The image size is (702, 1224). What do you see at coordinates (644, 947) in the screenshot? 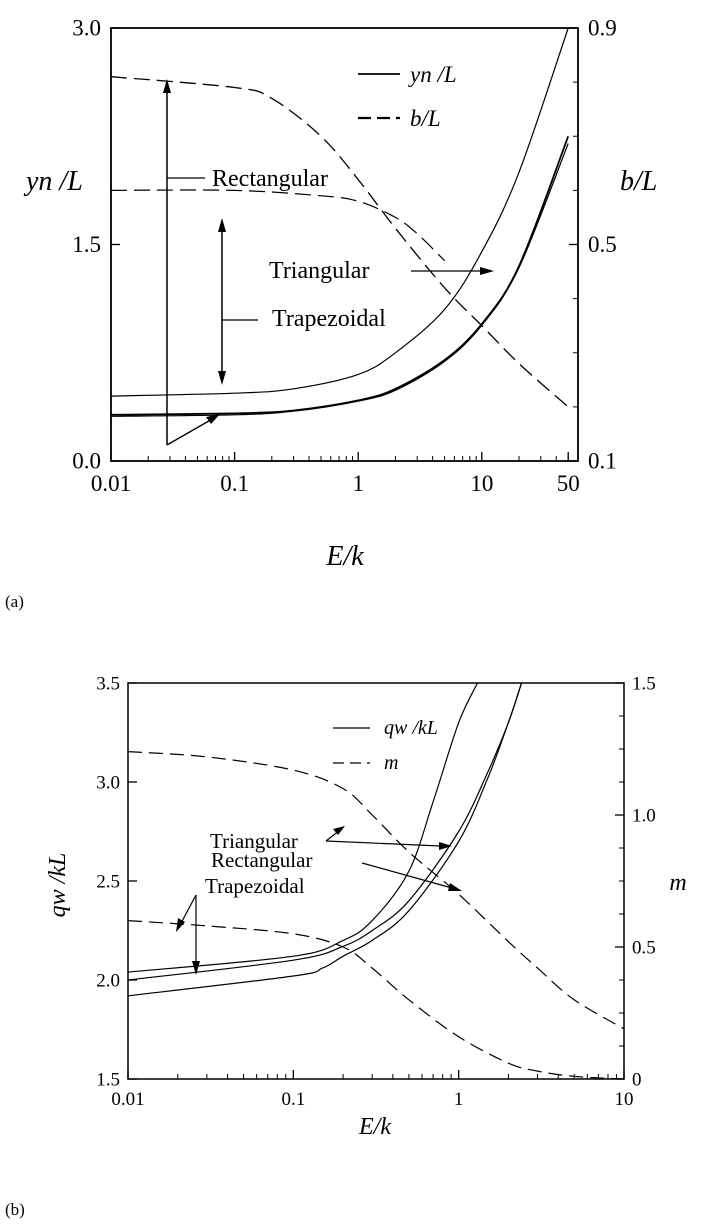
I see `y-right-tick-label-b: 0.5` at bounding box center [644, 947].